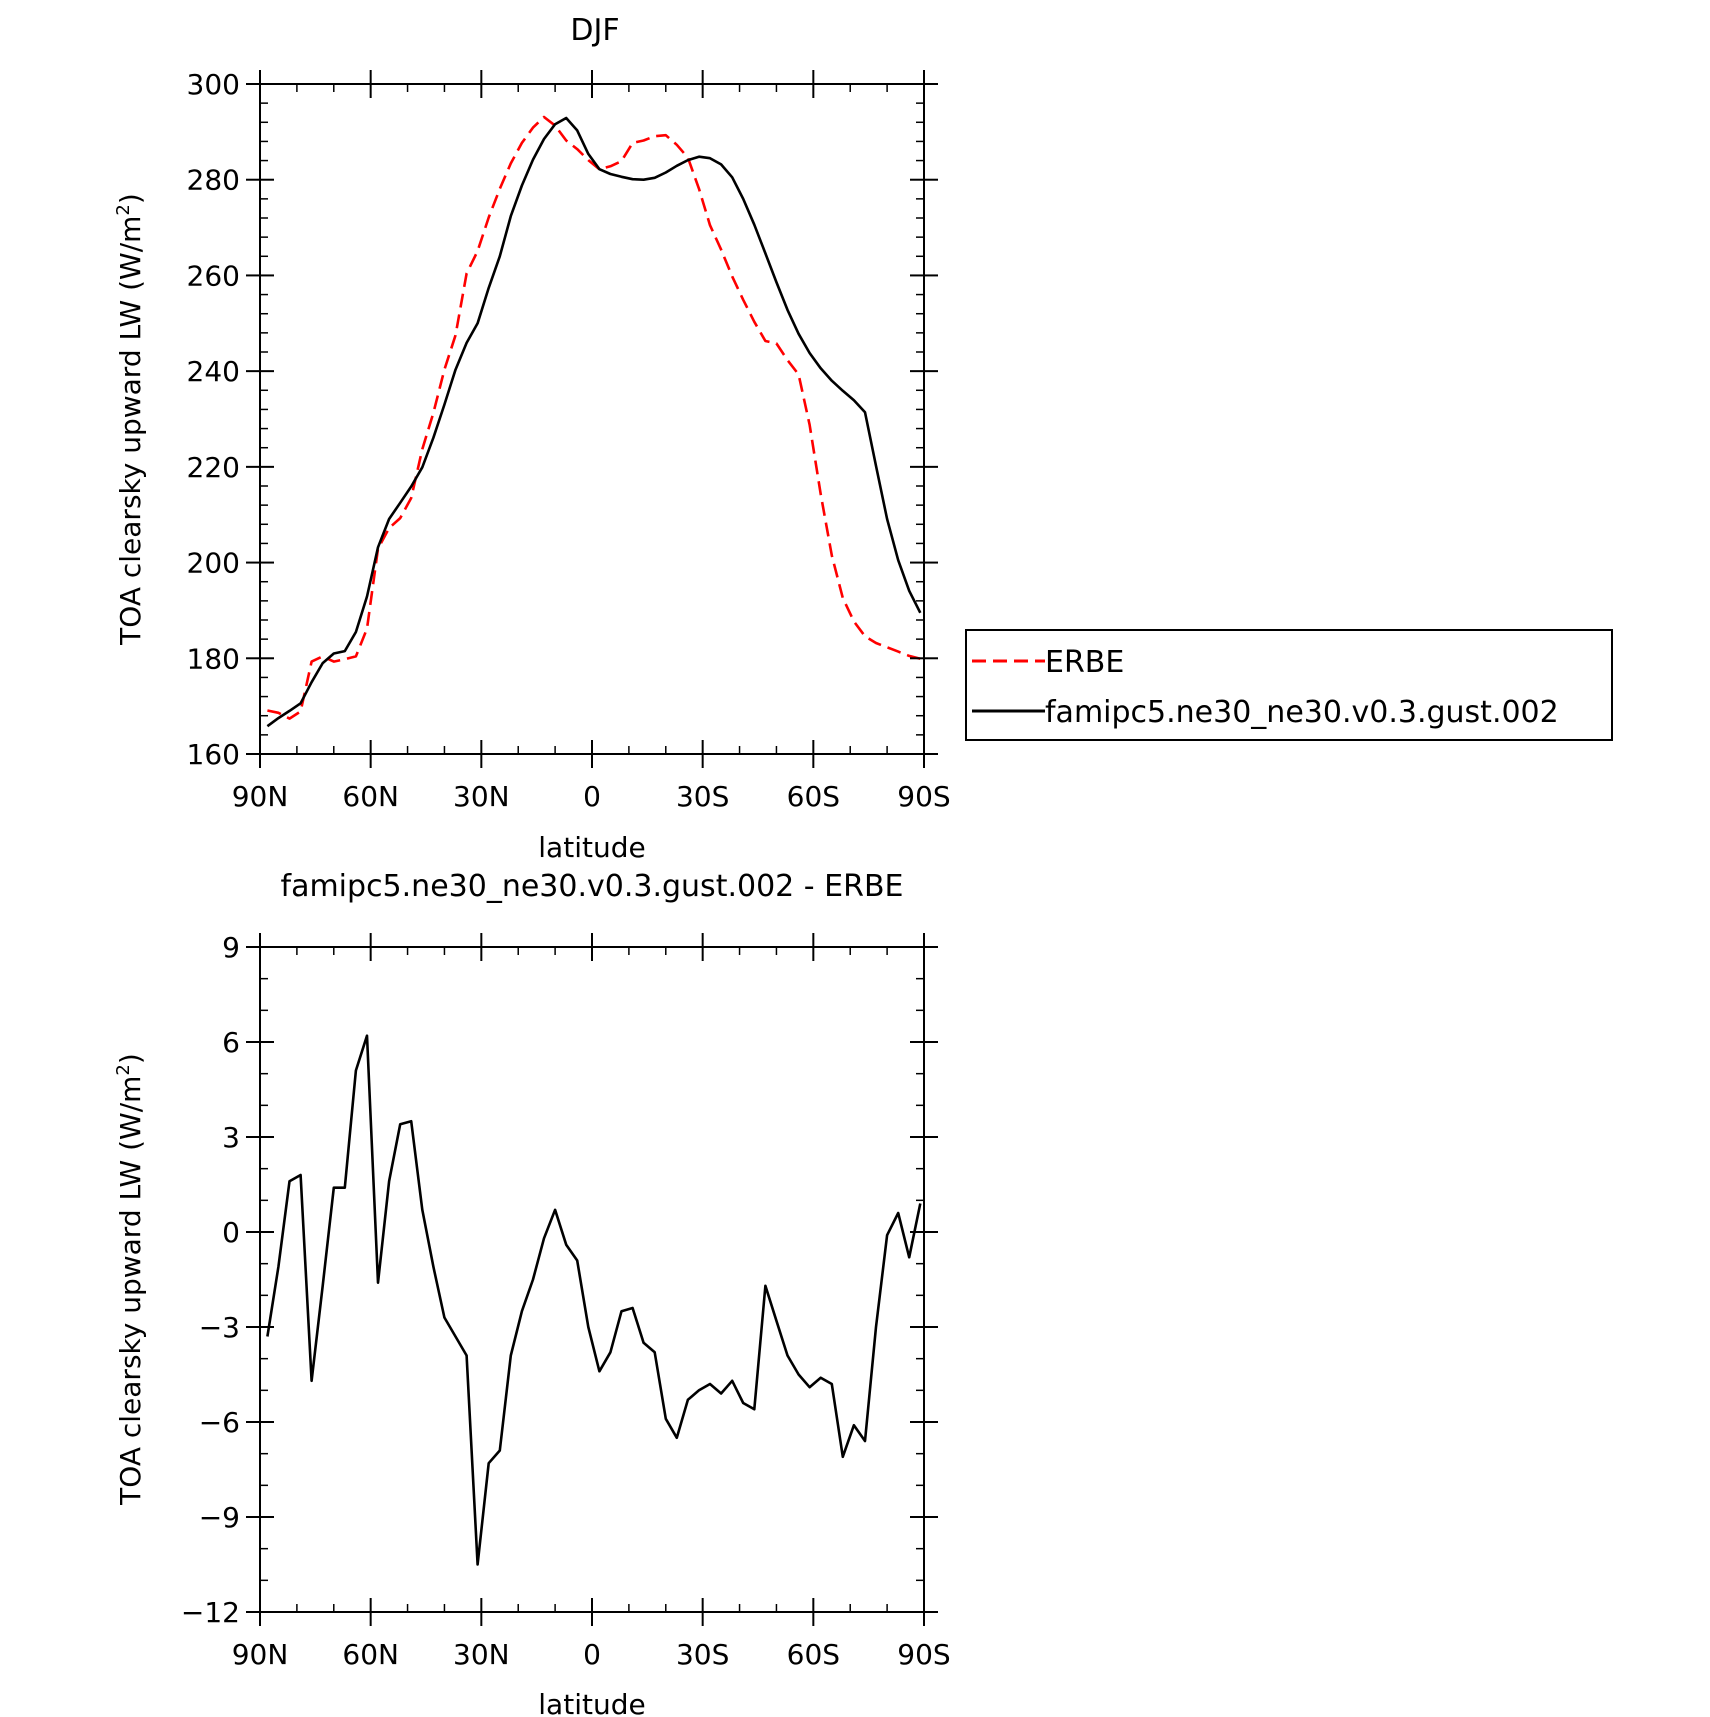 The height and width of the screenshot is (1717, 1710). I want to click on bottom-x-axis-label: latitude, so click(591, 1702).